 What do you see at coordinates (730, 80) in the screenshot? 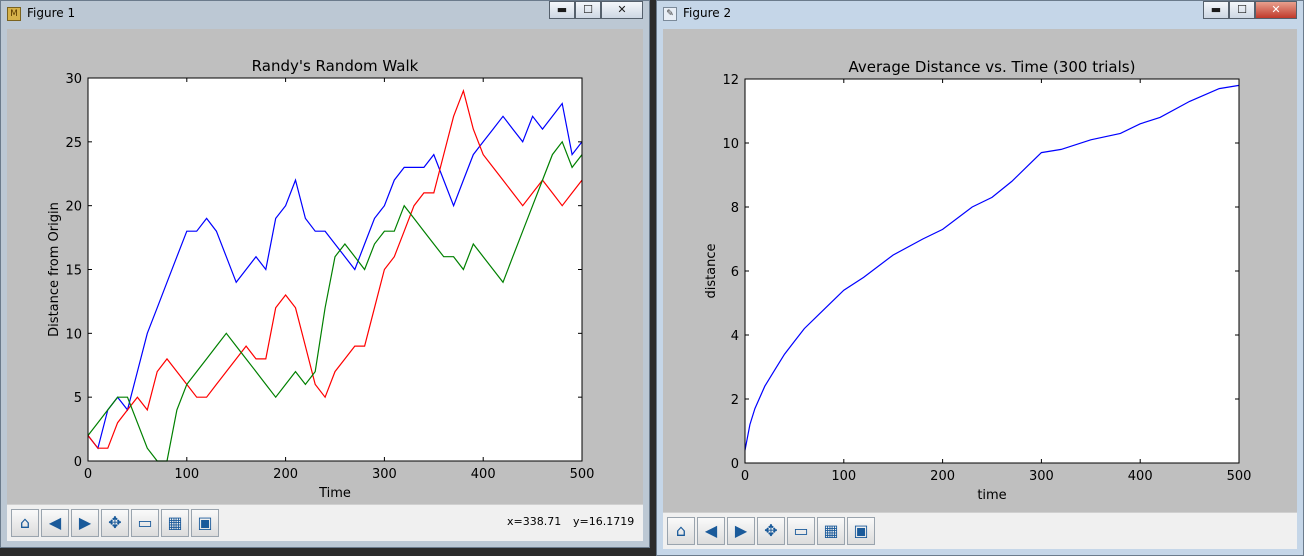
I see `y-tick-label: 12` at bounding box center [730, 80].